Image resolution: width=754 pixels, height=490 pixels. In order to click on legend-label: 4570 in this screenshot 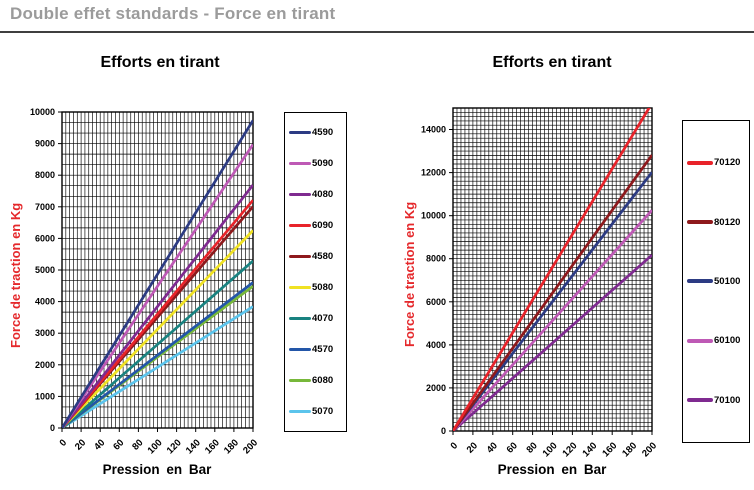, I will do `click(323, 349)`.